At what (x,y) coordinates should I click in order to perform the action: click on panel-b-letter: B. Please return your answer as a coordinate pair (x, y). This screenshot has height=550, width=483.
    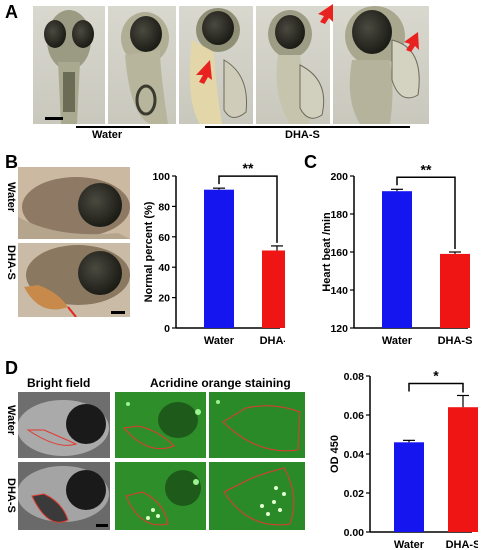
    Looking at the image, I should click on (11, 162).